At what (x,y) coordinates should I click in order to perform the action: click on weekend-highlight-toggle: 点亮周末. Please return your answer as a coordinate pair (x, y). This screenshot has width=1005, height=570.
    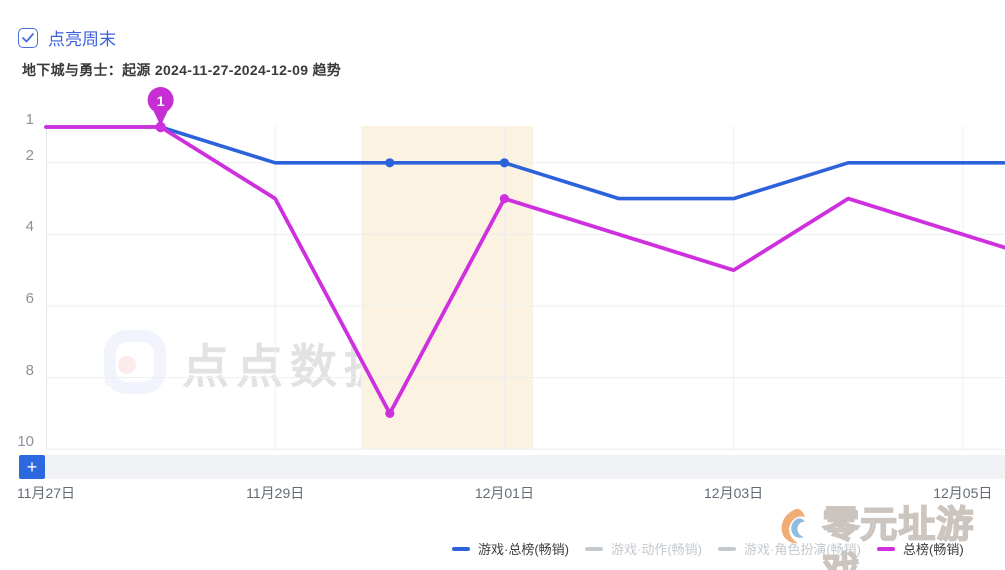
    Looking at the image, I should click on (67, 37).